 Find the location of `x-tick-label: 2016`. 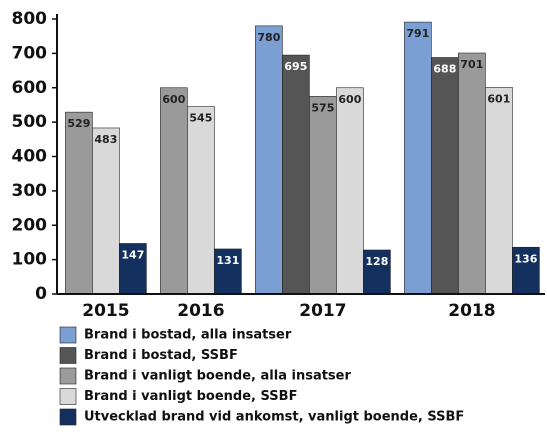

x-tick-label: 2016 is located at coordinates (200, 311).